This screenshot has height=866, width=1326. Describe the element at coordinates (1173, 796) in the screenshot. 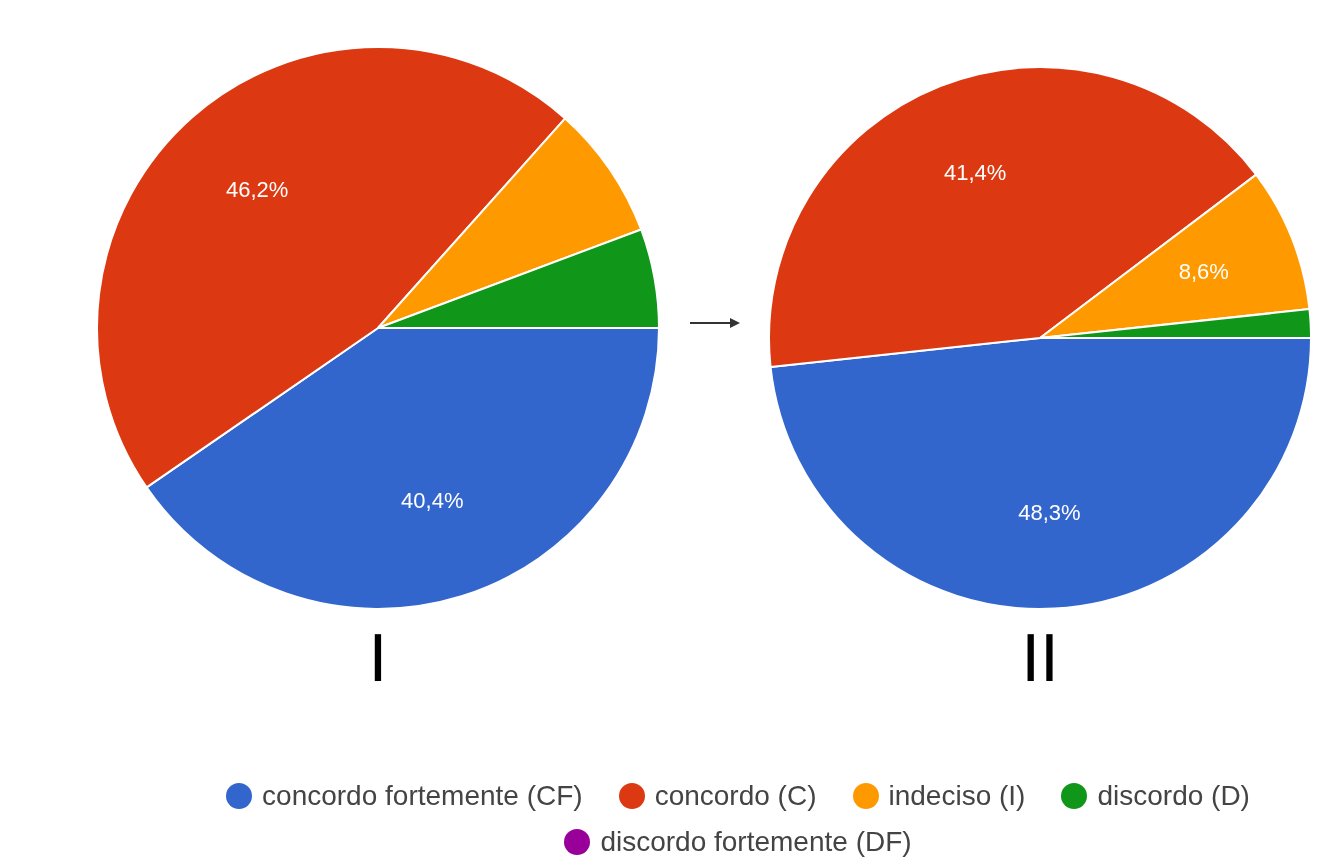

I see `legend-label: discordo (D)` at that location.